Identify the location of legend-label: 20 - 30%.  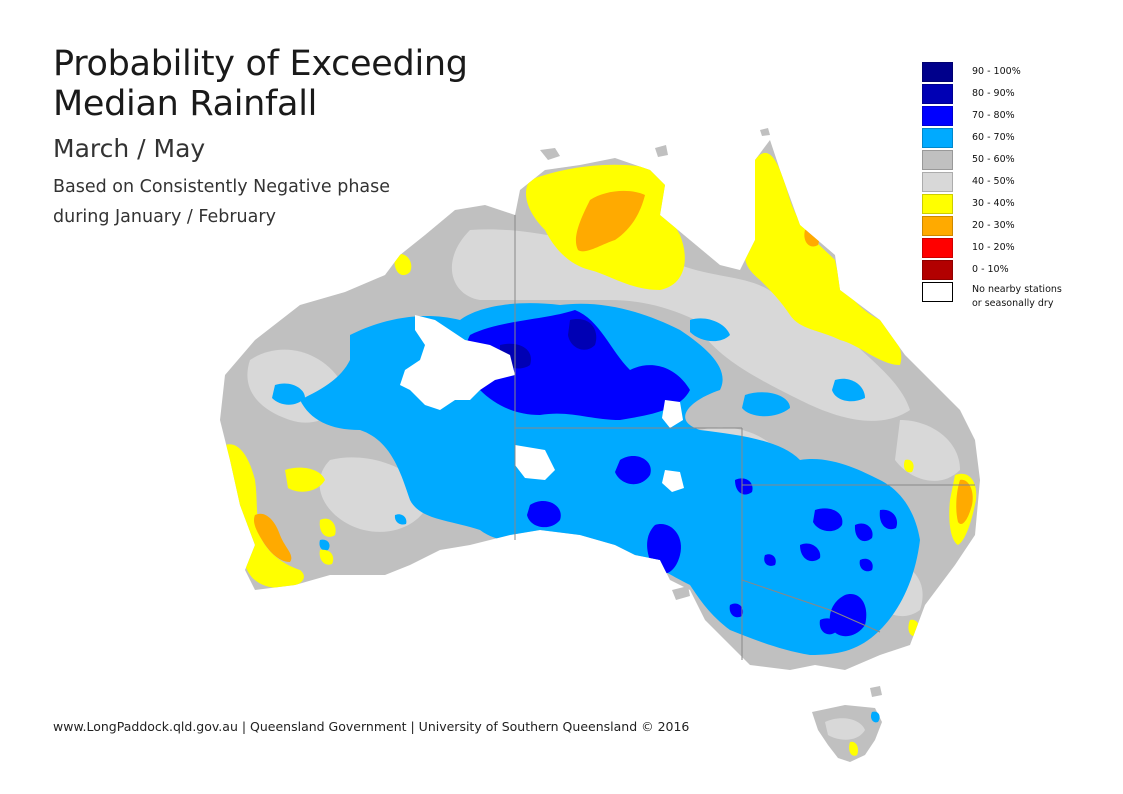
(993, 225).